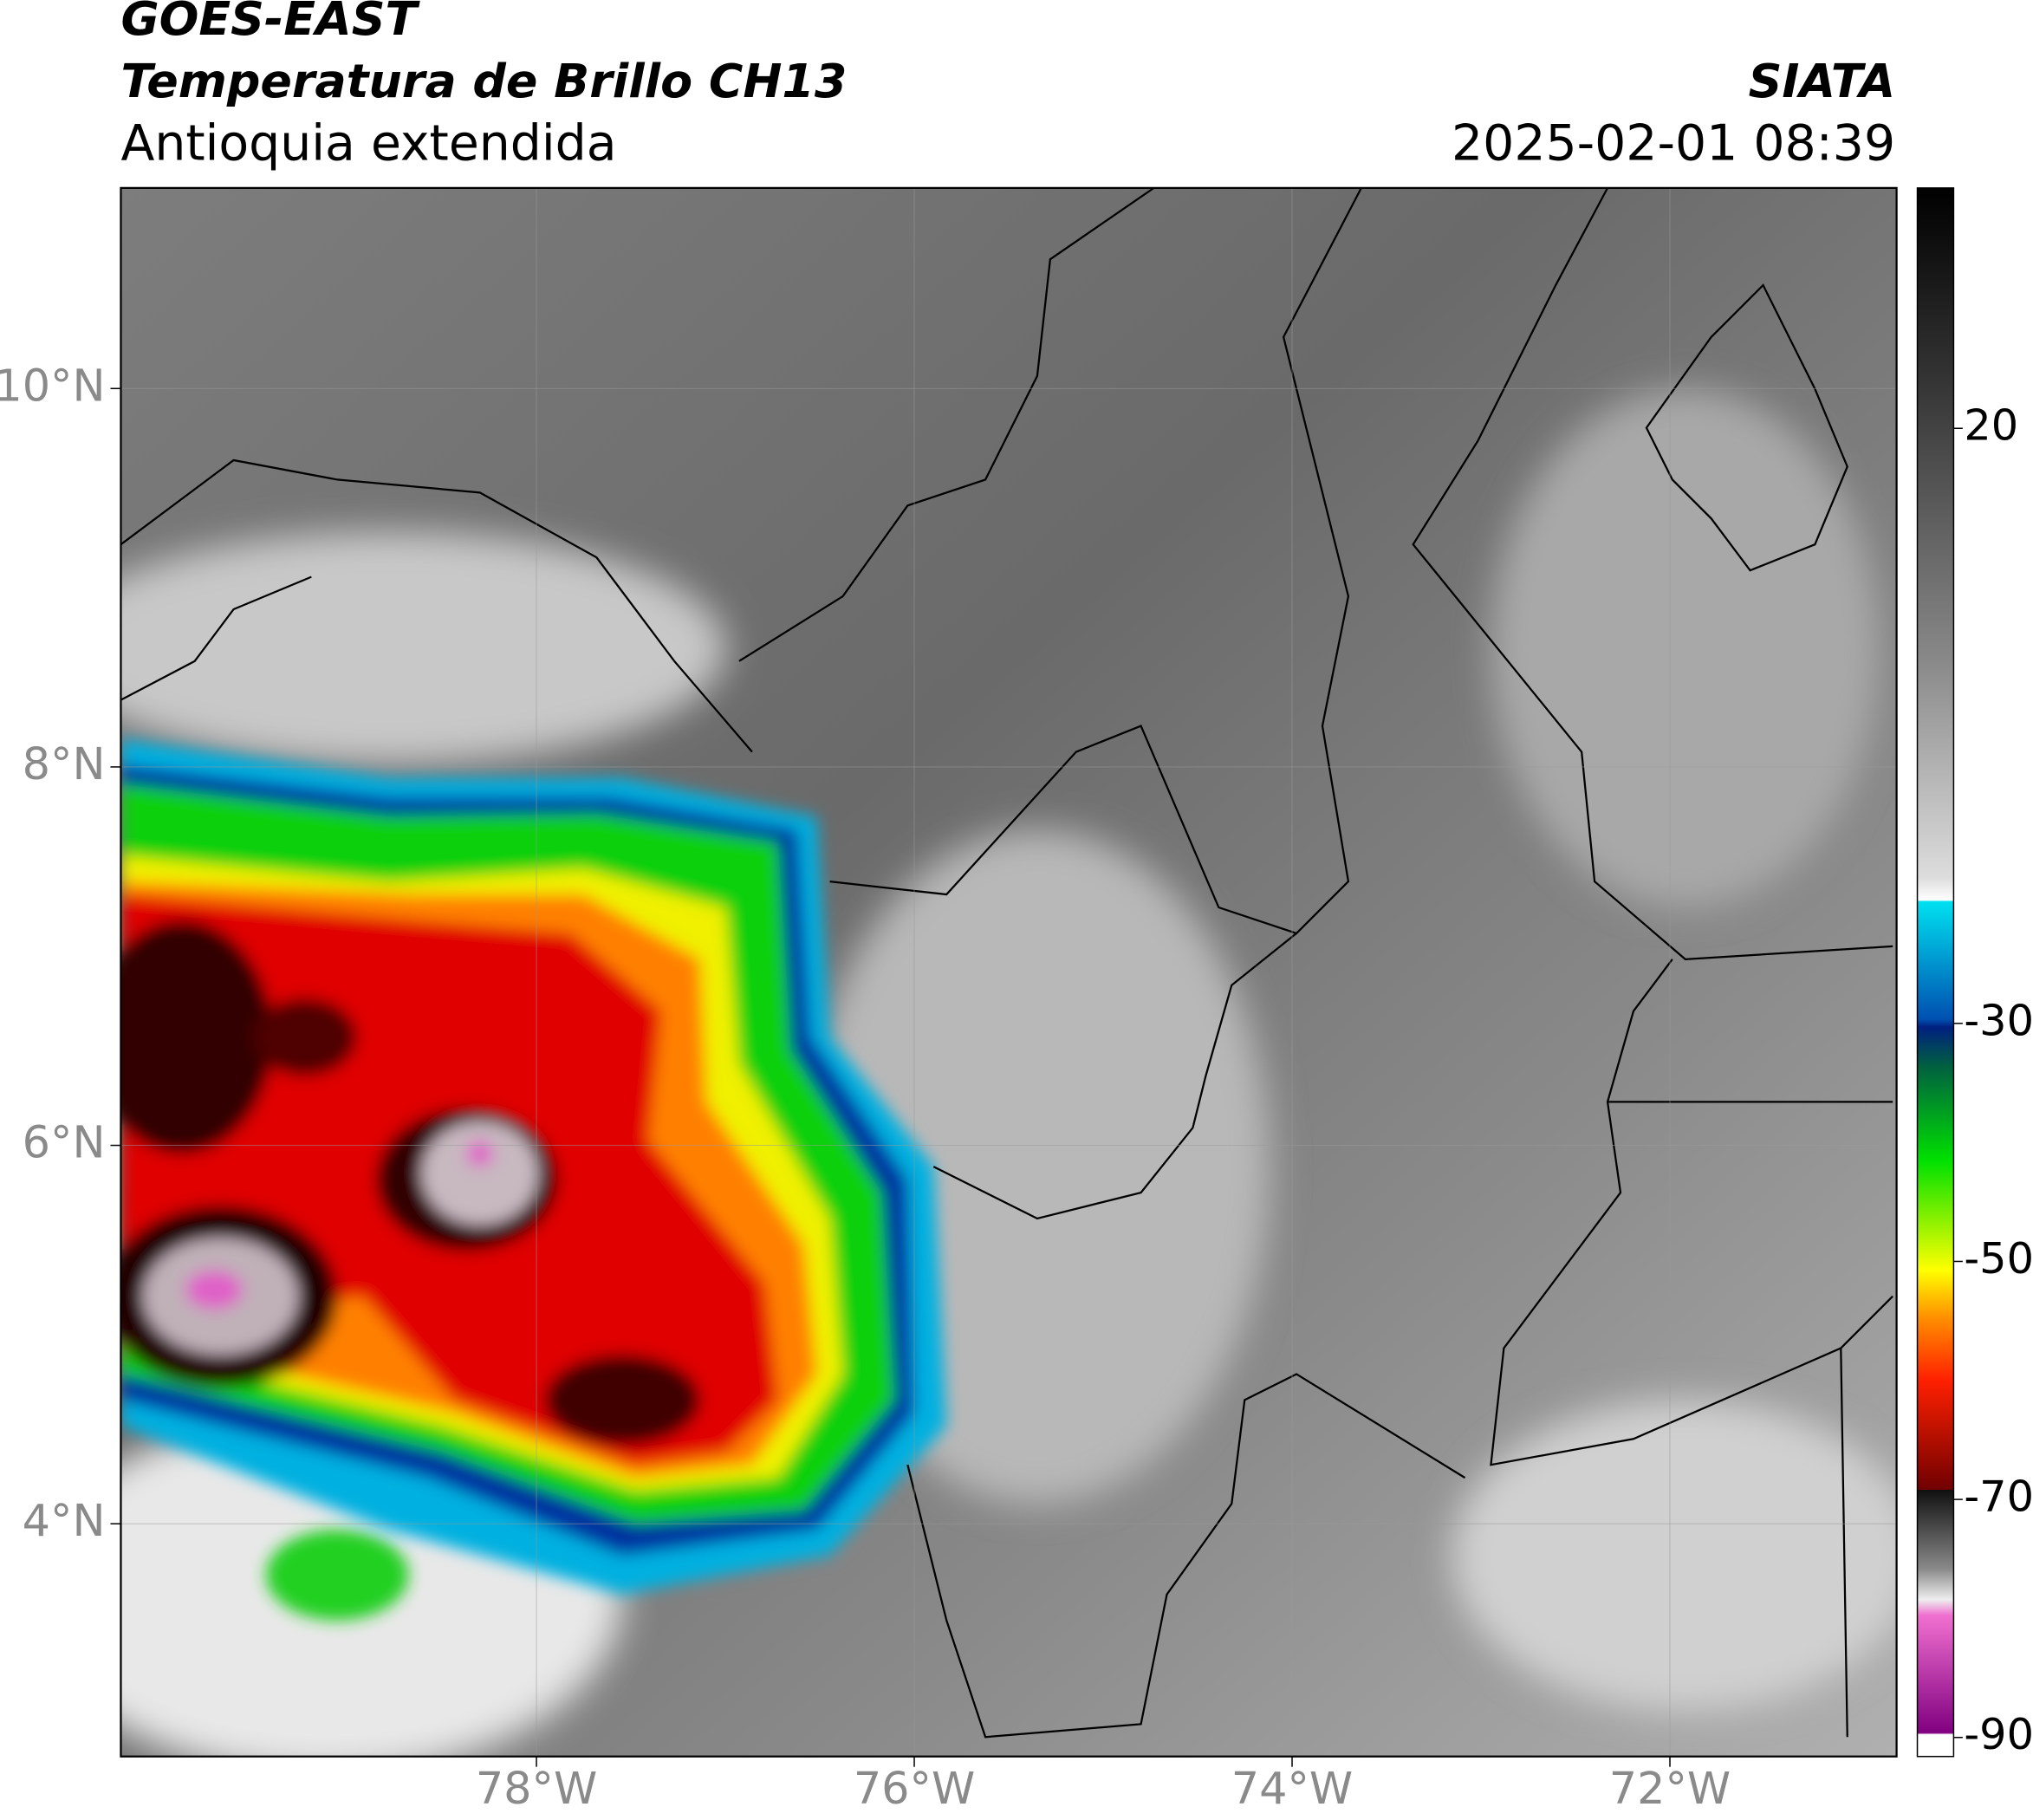  Describe the element at coordinates (1292, 1788) in the screenshot. I see `x-tick-label: 74°W` at that location.